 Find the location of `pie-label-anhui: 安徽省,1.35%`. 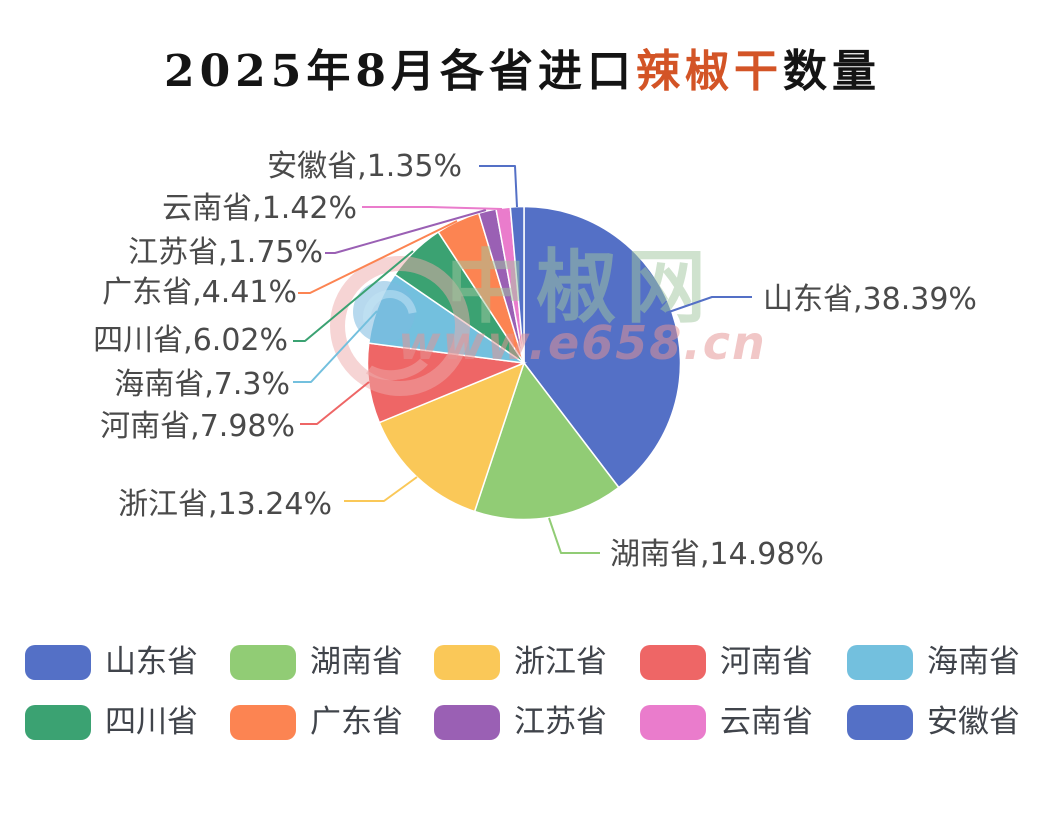

pie-label-anhui: 安徽省,1.35% is located at coordinates (364, 166).